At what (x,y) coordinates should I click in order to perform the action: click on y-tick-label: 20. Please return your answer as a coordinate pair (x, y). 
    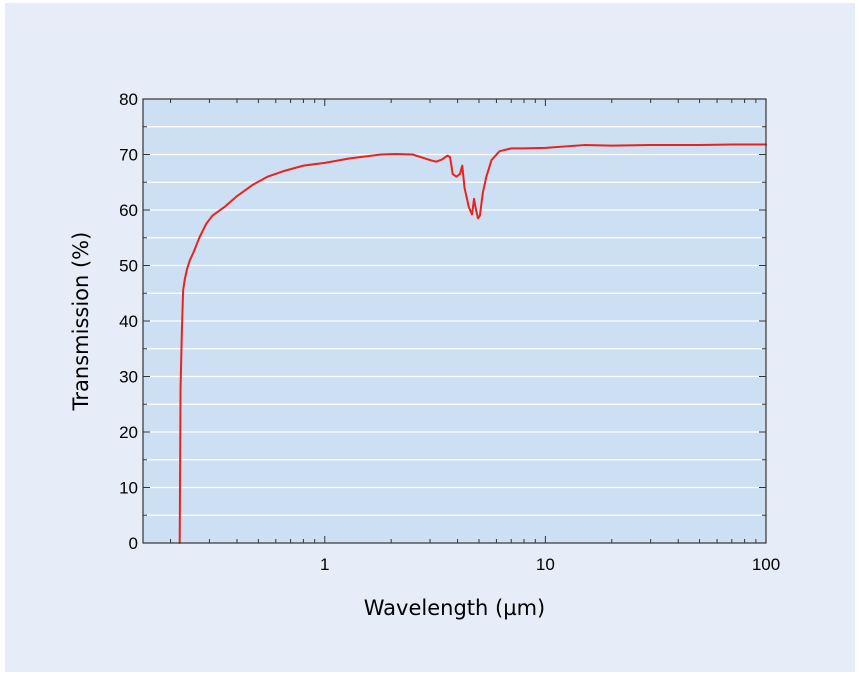
    Looking at the image, I should click on (128, 432).